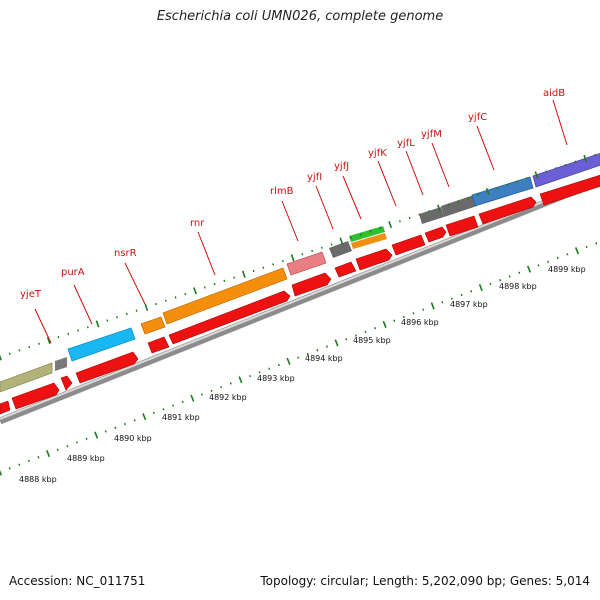 This screenshot has width=600, height=600. I want to click on feature-yjeT, so click(26, 377).